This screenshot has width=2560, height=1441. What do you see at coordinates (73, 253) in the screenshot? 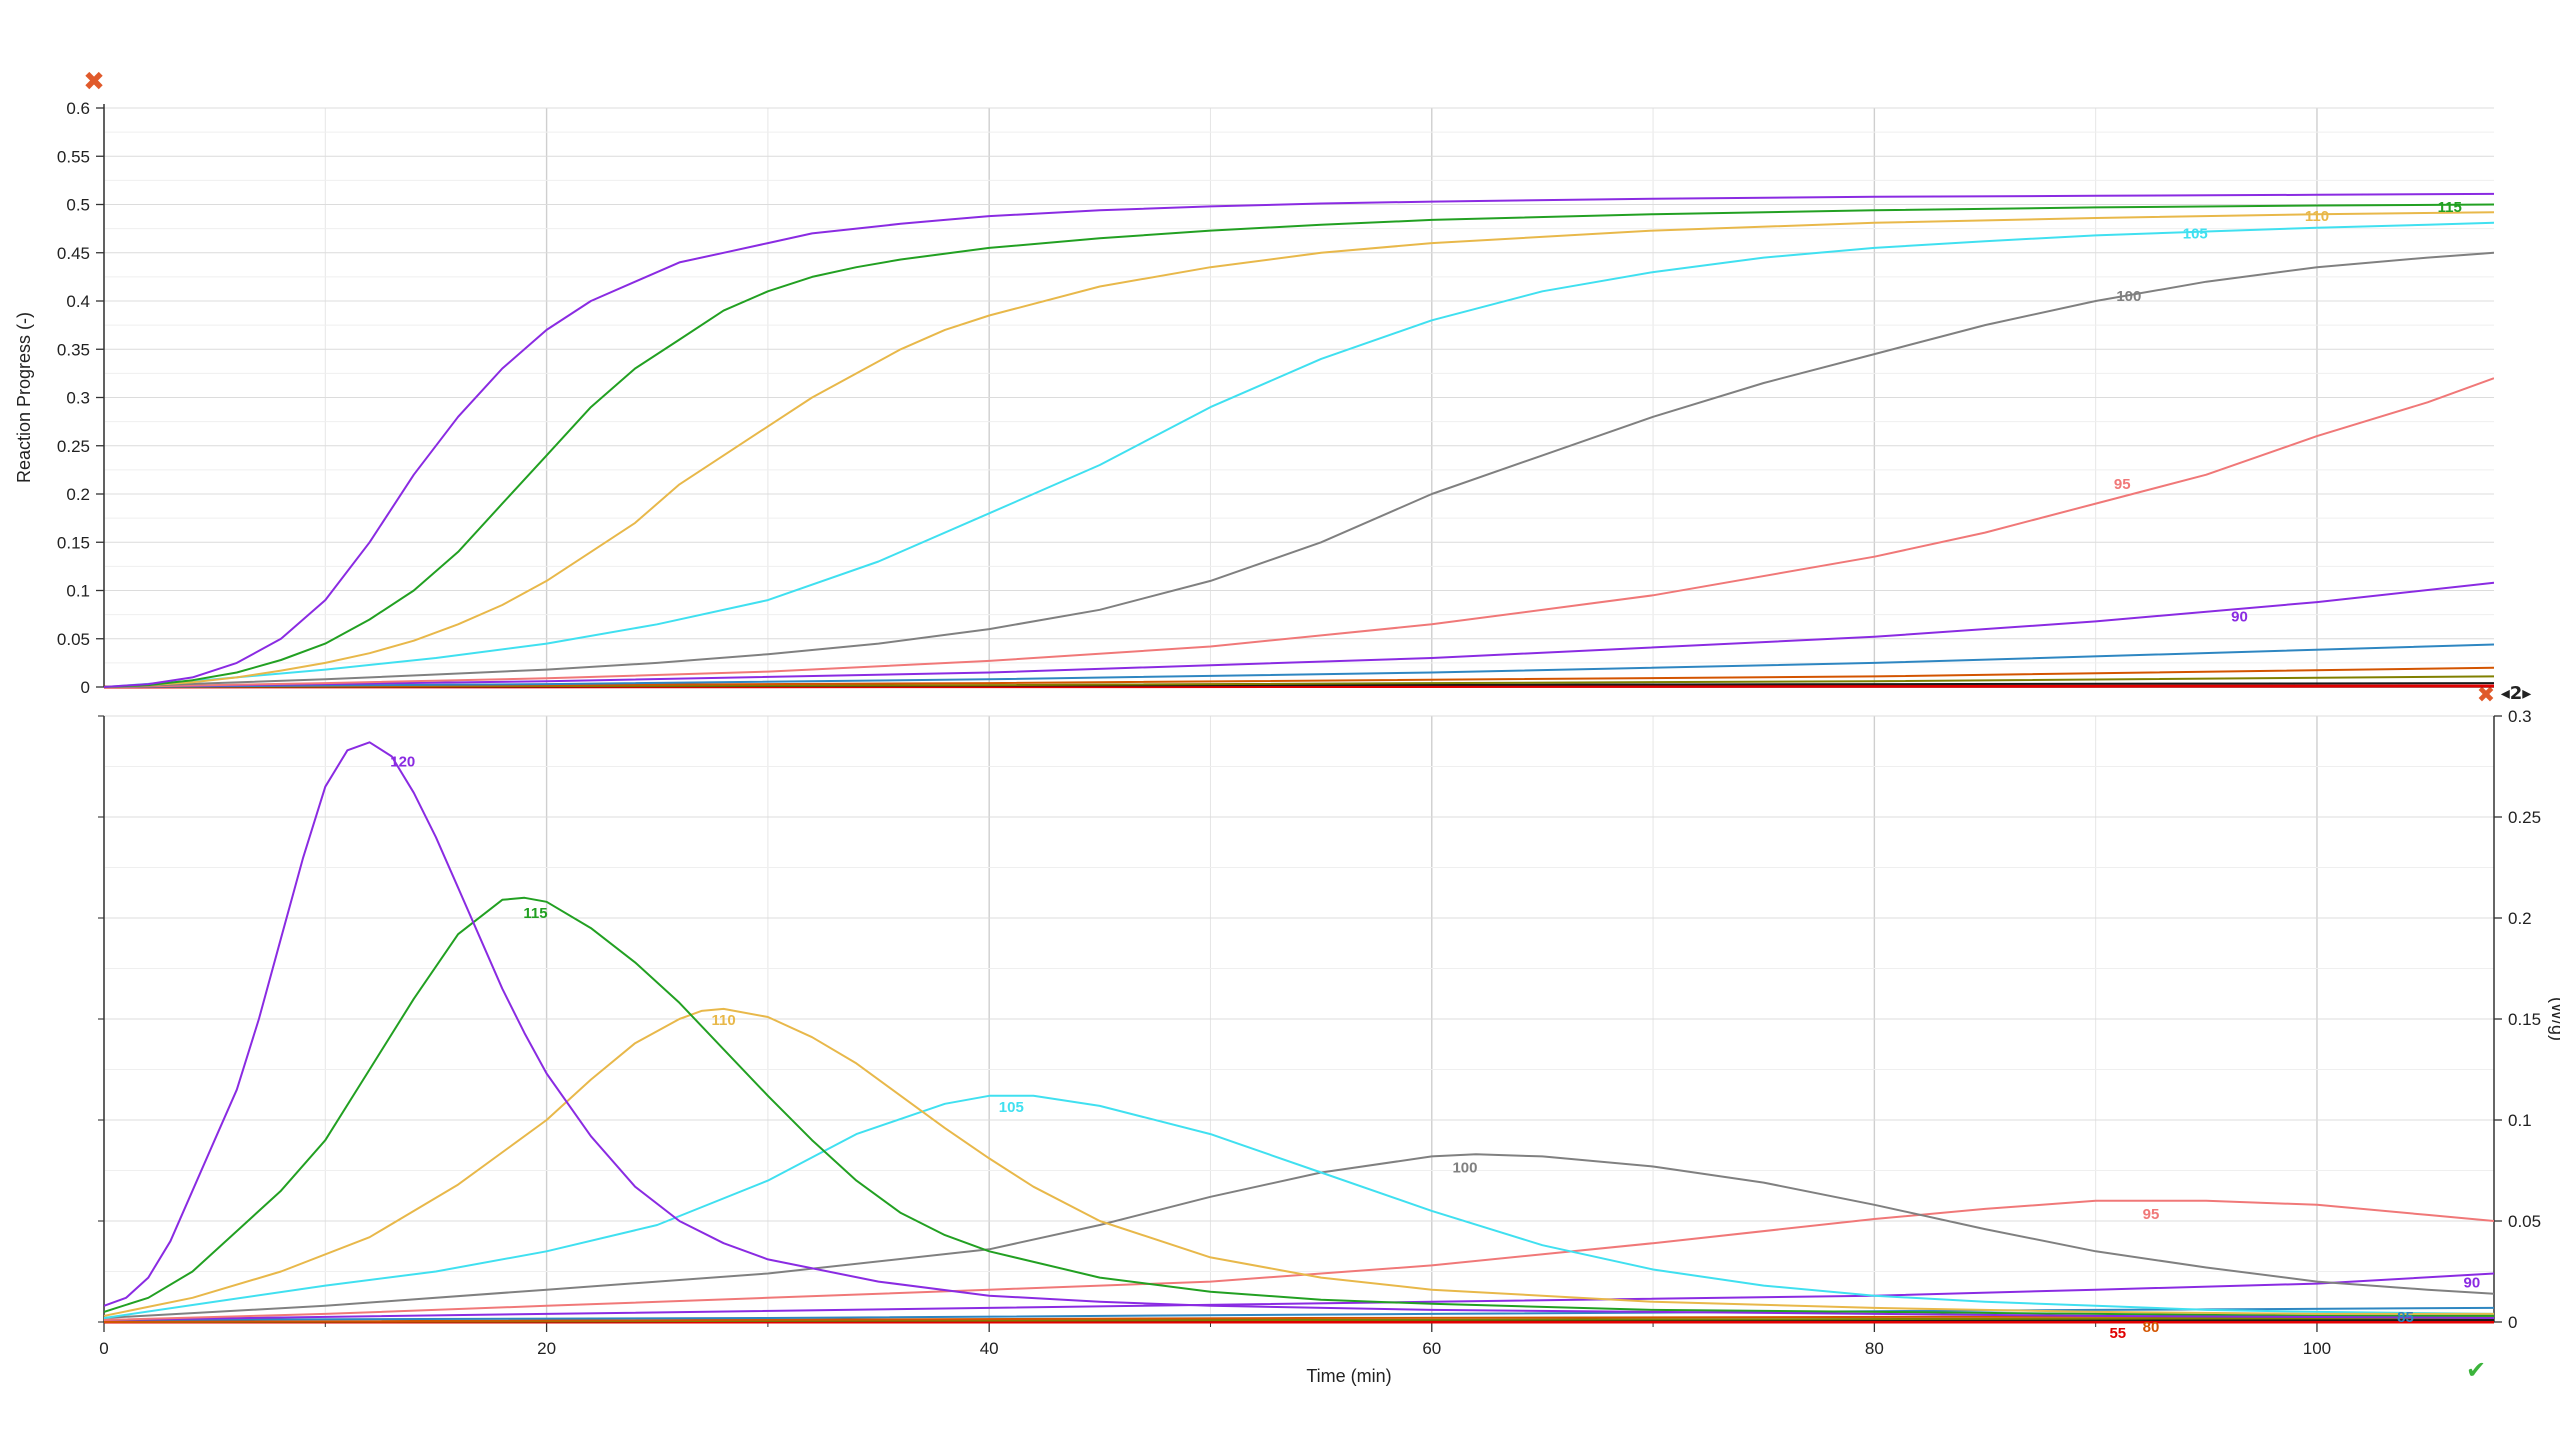
I see `y-tick-label: 0.45` at bounding box center [73, 253].